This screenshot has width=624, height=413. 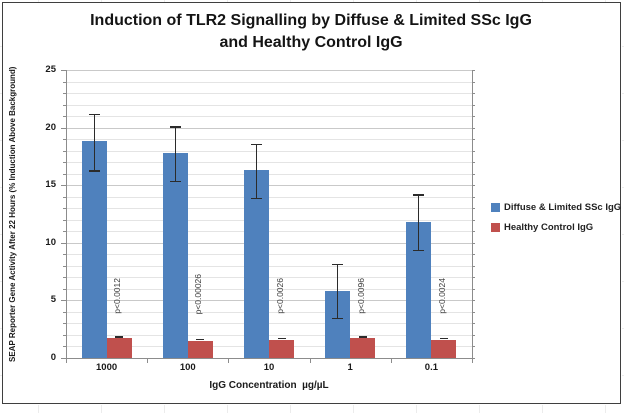 I want to click on y-tick-label: 0, so click(x=53, y=357).